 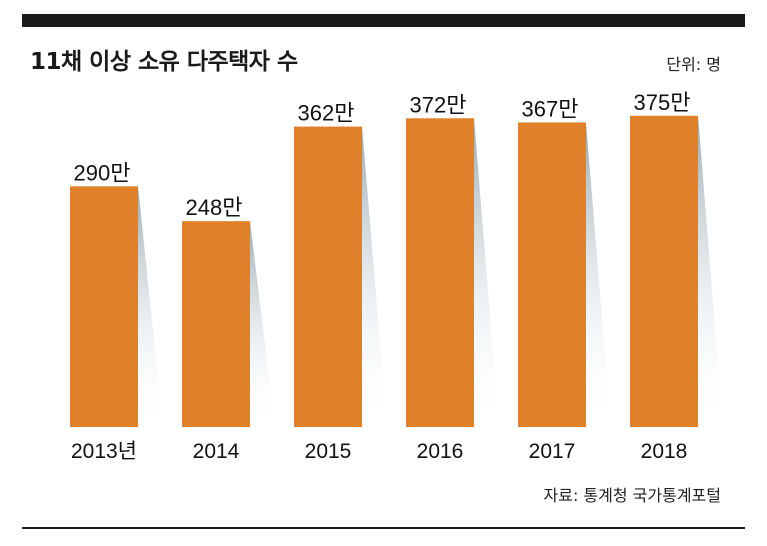 What do you see at coordinates (664, 271) in the screenshot?
I see `bar-2018` at bounding box center [664, 271].